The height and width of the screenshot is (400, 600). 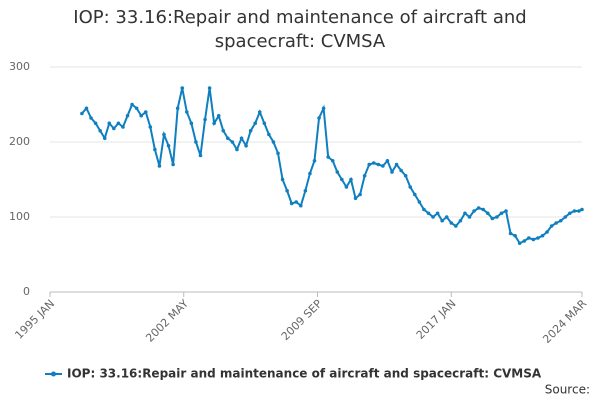 What do you see at coordinates (567, 390) in the screenshot?
I see `source: Source:` at bounding box center [567, 390].